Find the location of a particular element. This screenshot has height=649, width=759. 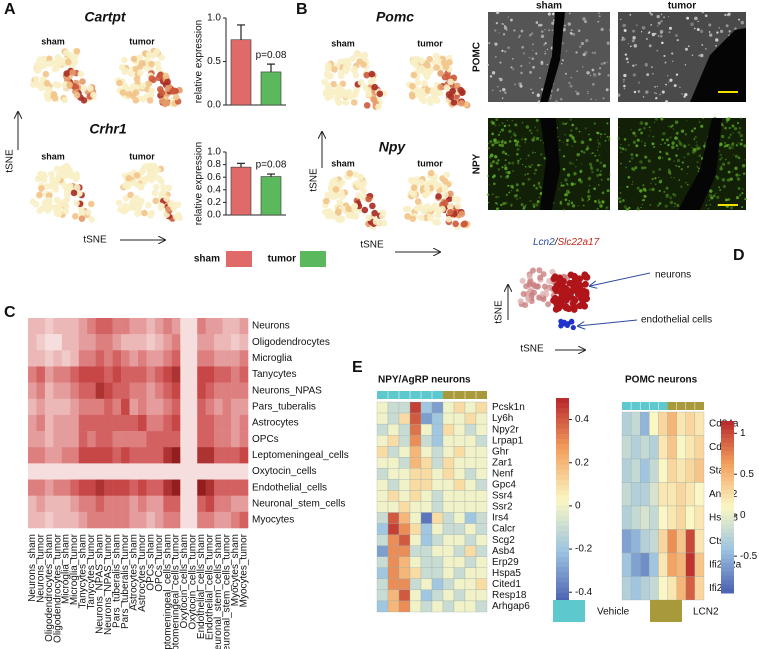

row-label: Neurons_NPAS is located at coordinates (287, 390).